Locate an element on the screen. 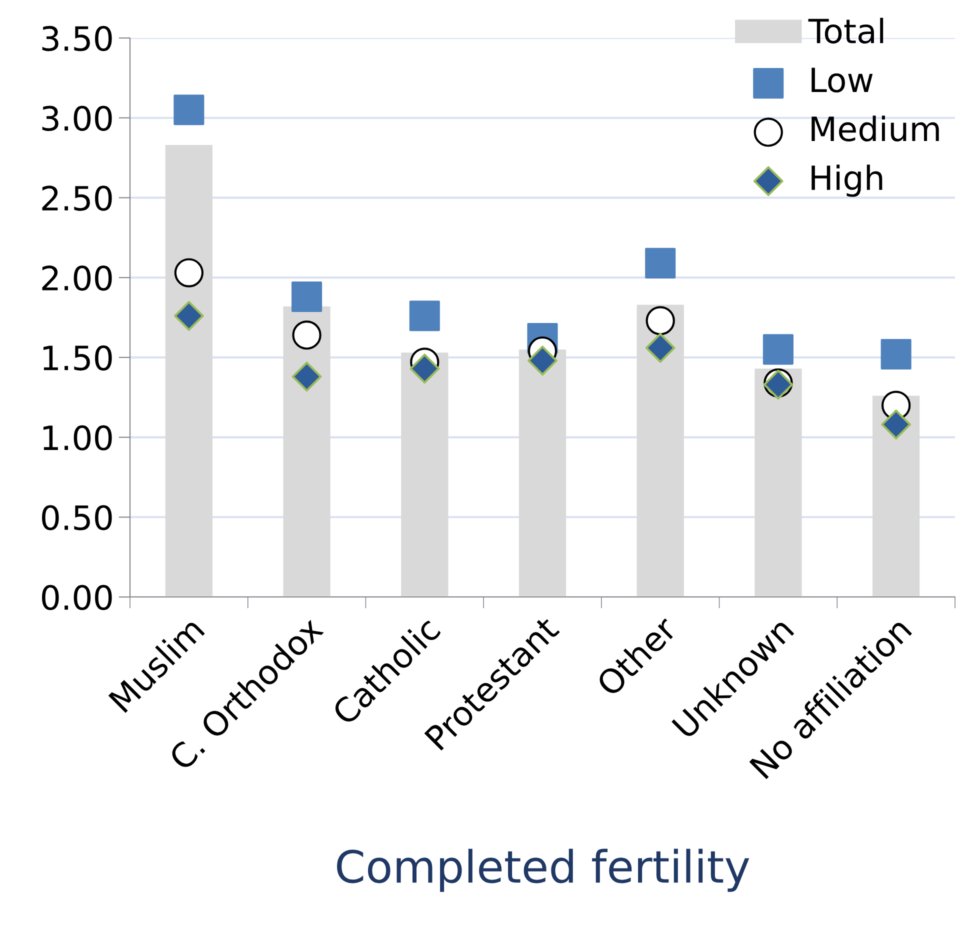 This screenshot has height=949, width=963. y-tick-label: 0.00 is located at coordinates (77, 597).